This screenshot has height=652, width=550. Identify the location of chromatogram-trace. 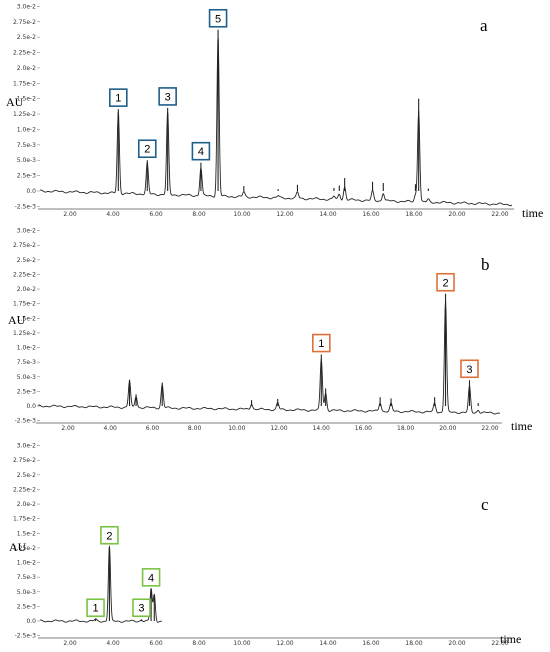
(269, 357).